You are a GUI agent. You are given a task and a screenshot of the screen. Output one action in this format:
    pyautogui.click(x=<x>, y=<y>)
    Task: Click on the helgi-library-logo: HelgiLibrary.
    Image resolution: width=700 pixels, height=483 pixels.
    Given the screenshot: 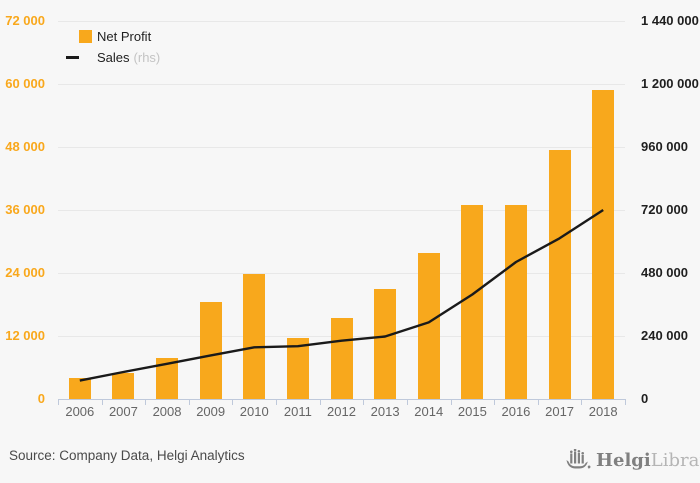 What is the action you would take?
    pyautogui.click(x=633, y=459)
    